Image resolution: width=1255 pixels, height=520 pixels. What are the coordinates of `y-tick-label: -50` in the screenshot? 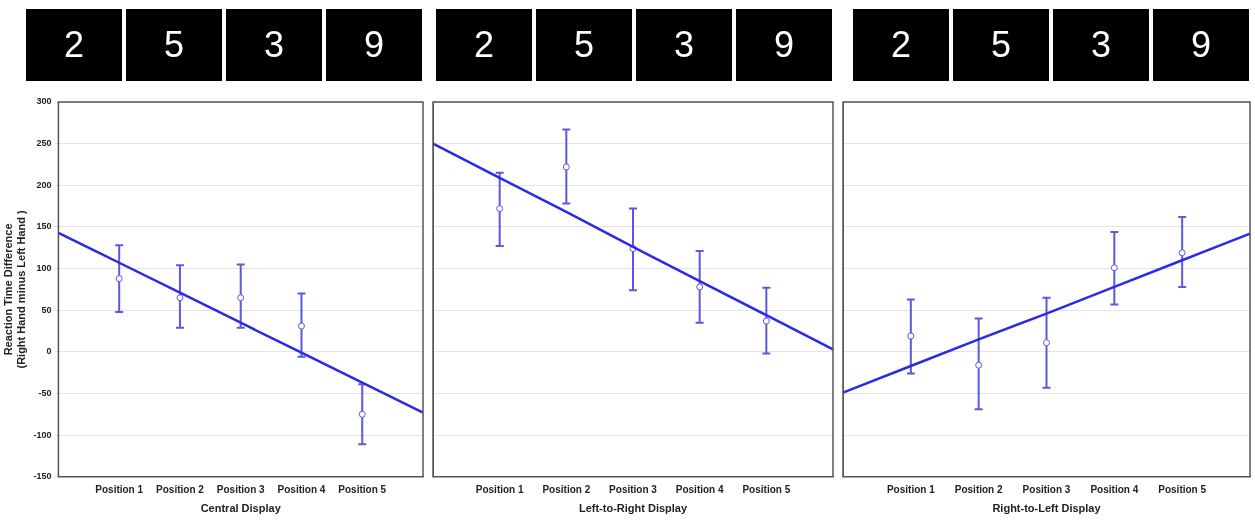 It's located at (45, 393).